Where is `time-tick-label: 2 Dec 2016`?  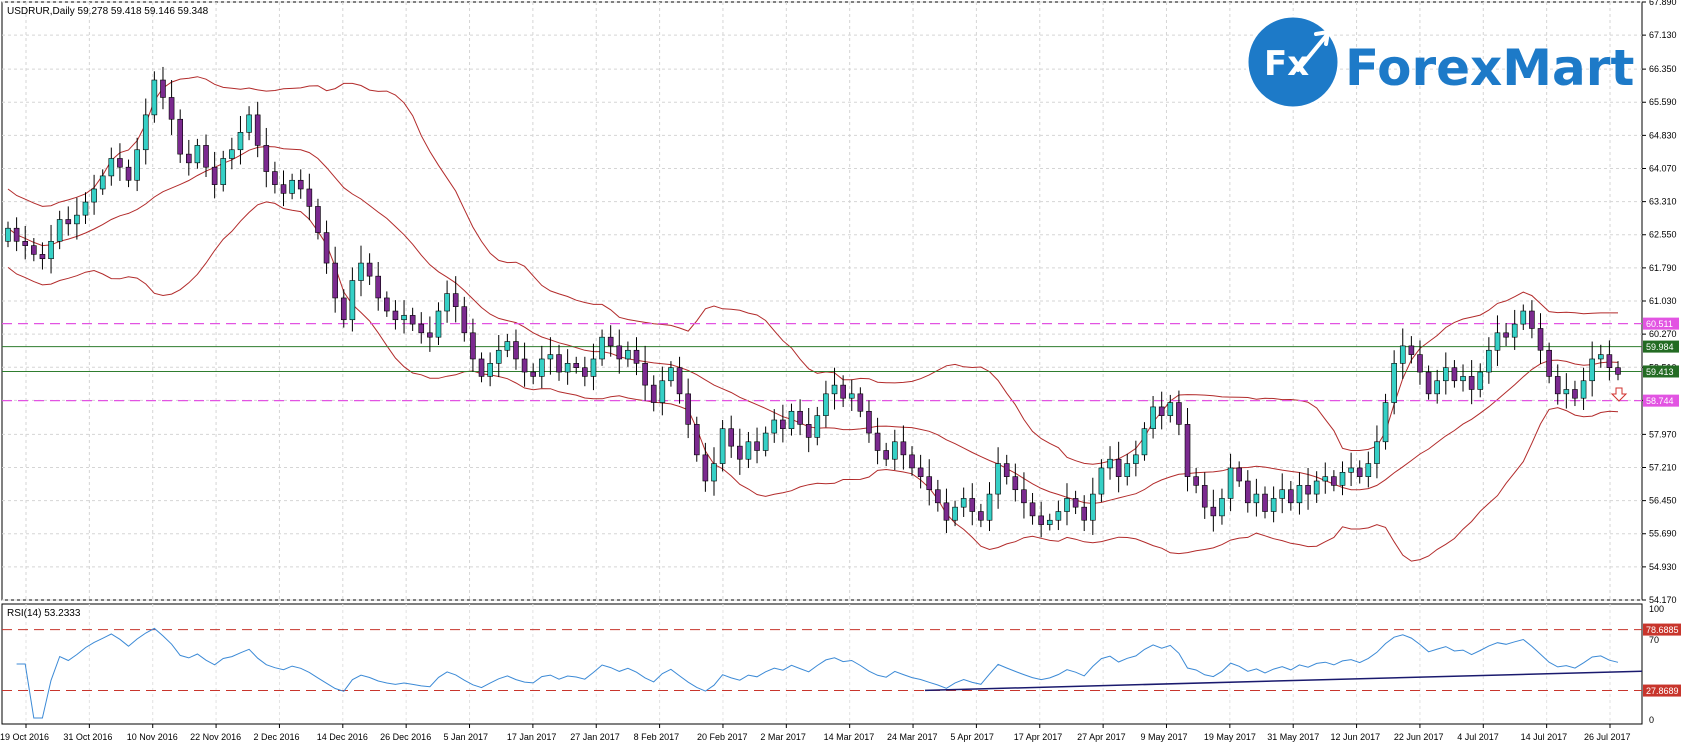
time-tick-label: 2 Dec 2016 is located at coordinates (276, 737).